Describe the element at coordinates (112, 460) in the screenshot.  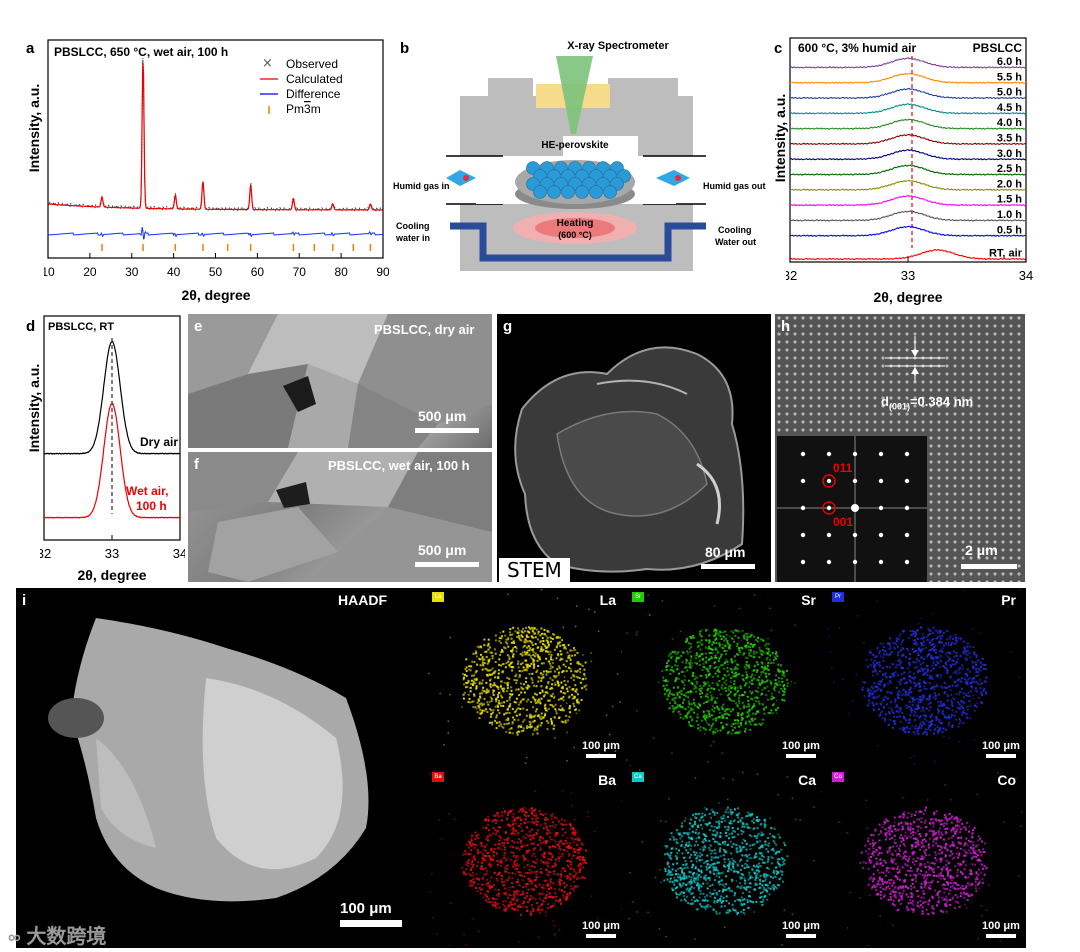
I see `wet-air-trace` at that location.